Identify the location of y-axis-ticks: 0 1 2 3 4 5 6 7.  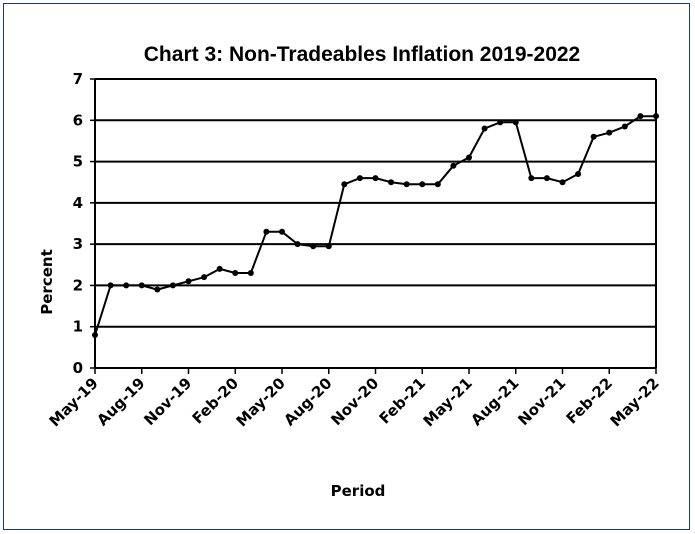
(84, 223).